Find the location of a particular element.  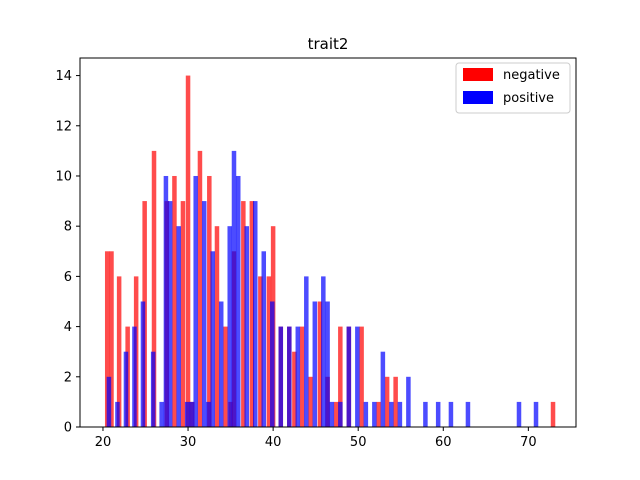

legend-swatch-negative is located at coordinates (478, 74).